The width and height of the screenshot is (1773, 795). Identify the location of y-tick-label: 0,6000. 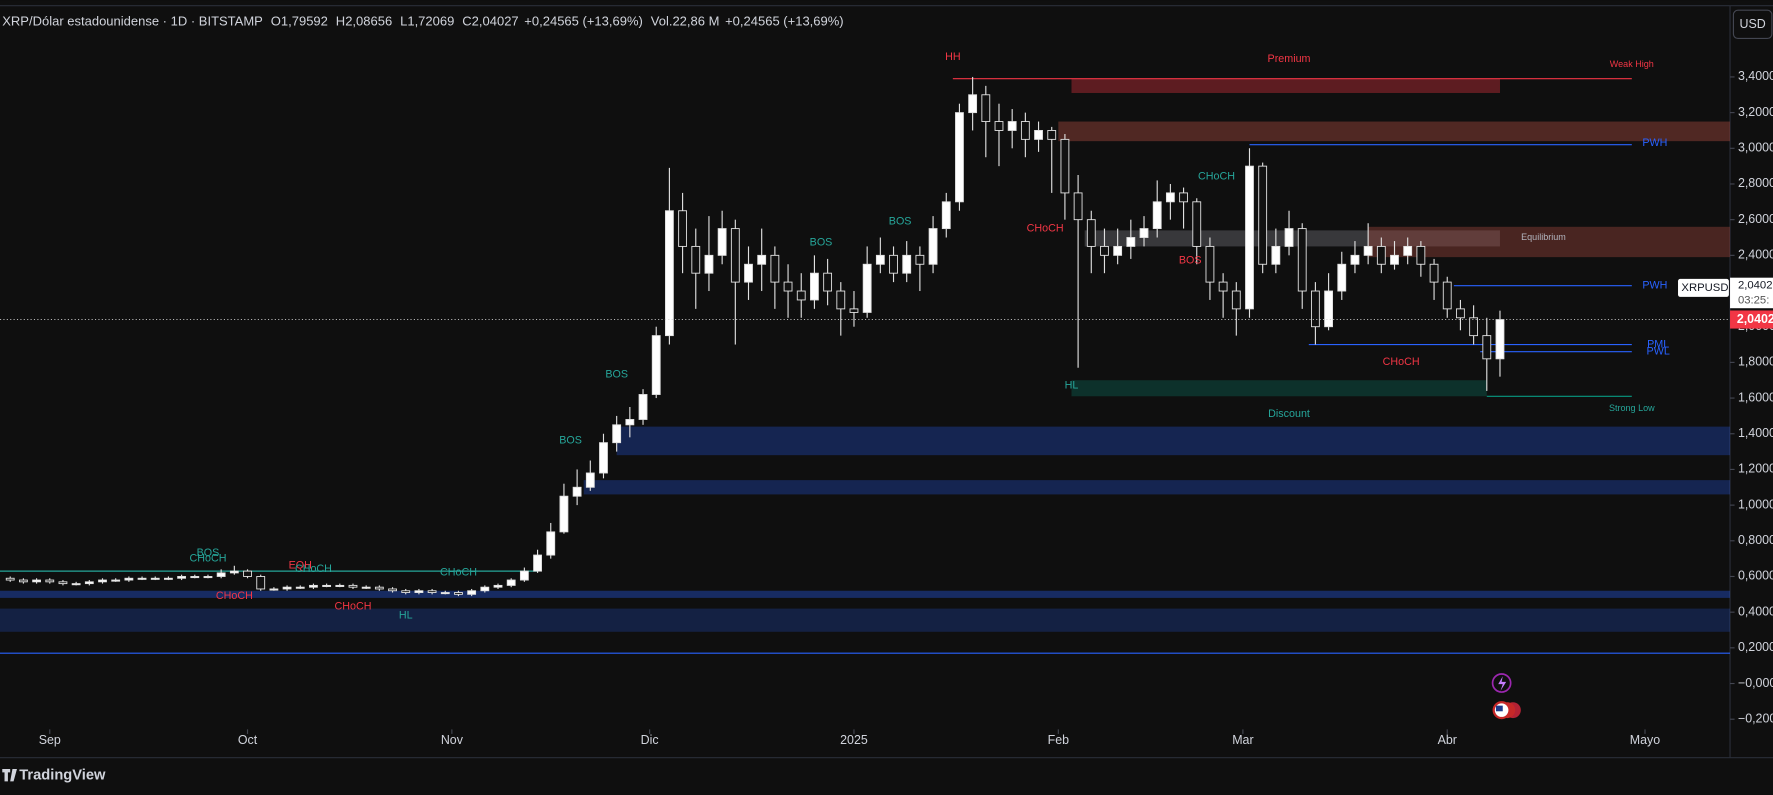
(1755, 576).